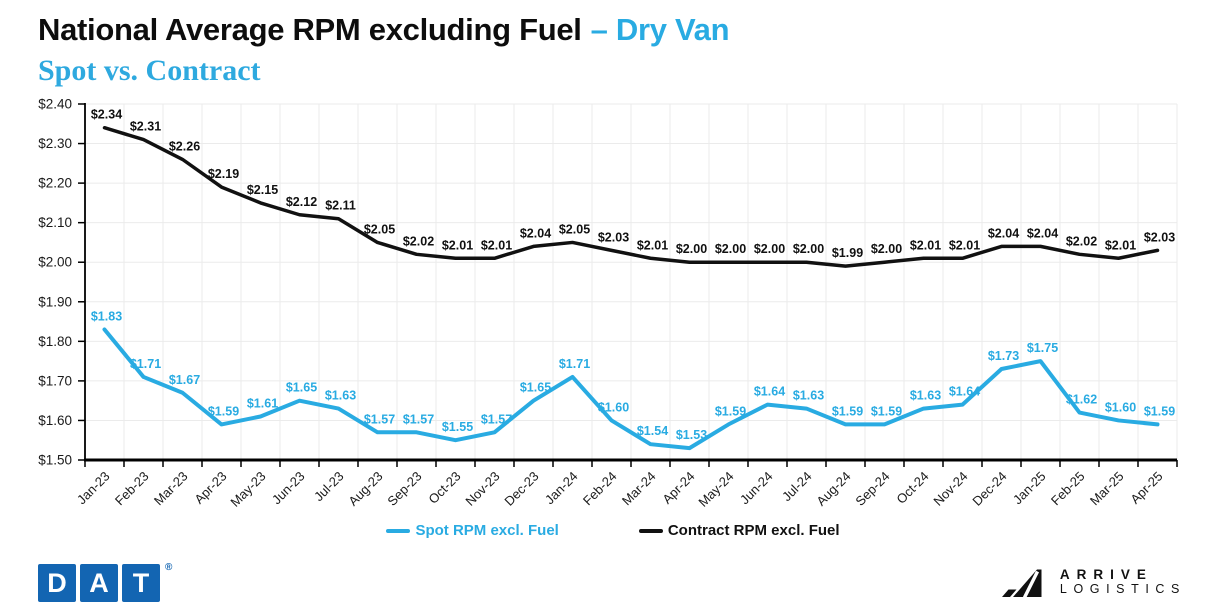 This screenshot has height=612, width=1226. I want to click on svg-text: $1.62, so click(1081, 400).